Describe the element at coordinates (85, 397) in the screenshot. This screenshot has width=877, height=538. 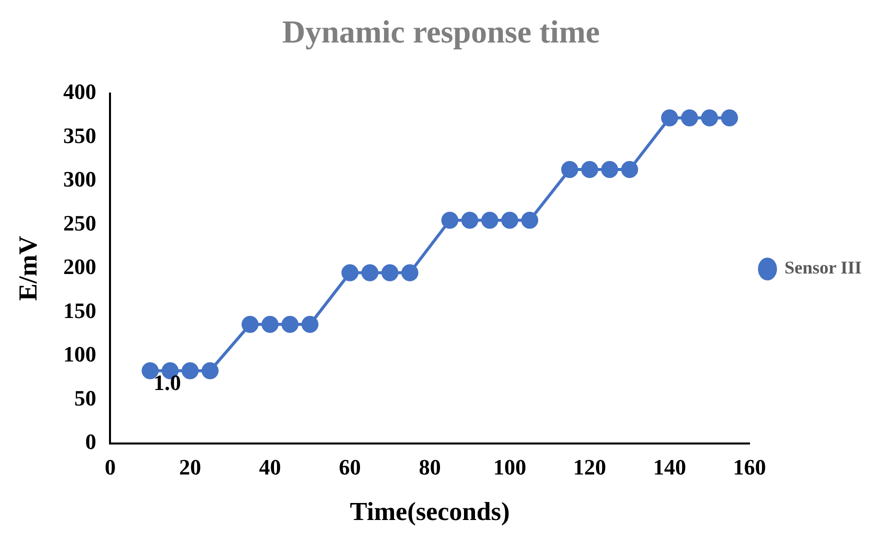
I see `y-tick-label: 50` at that location.